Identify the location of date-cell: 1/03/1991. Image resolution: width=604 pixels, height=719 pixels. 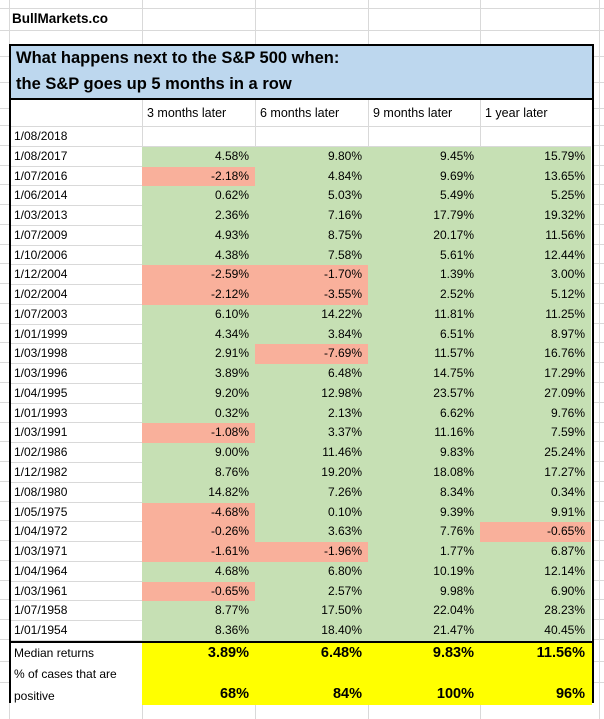
(76, 433).